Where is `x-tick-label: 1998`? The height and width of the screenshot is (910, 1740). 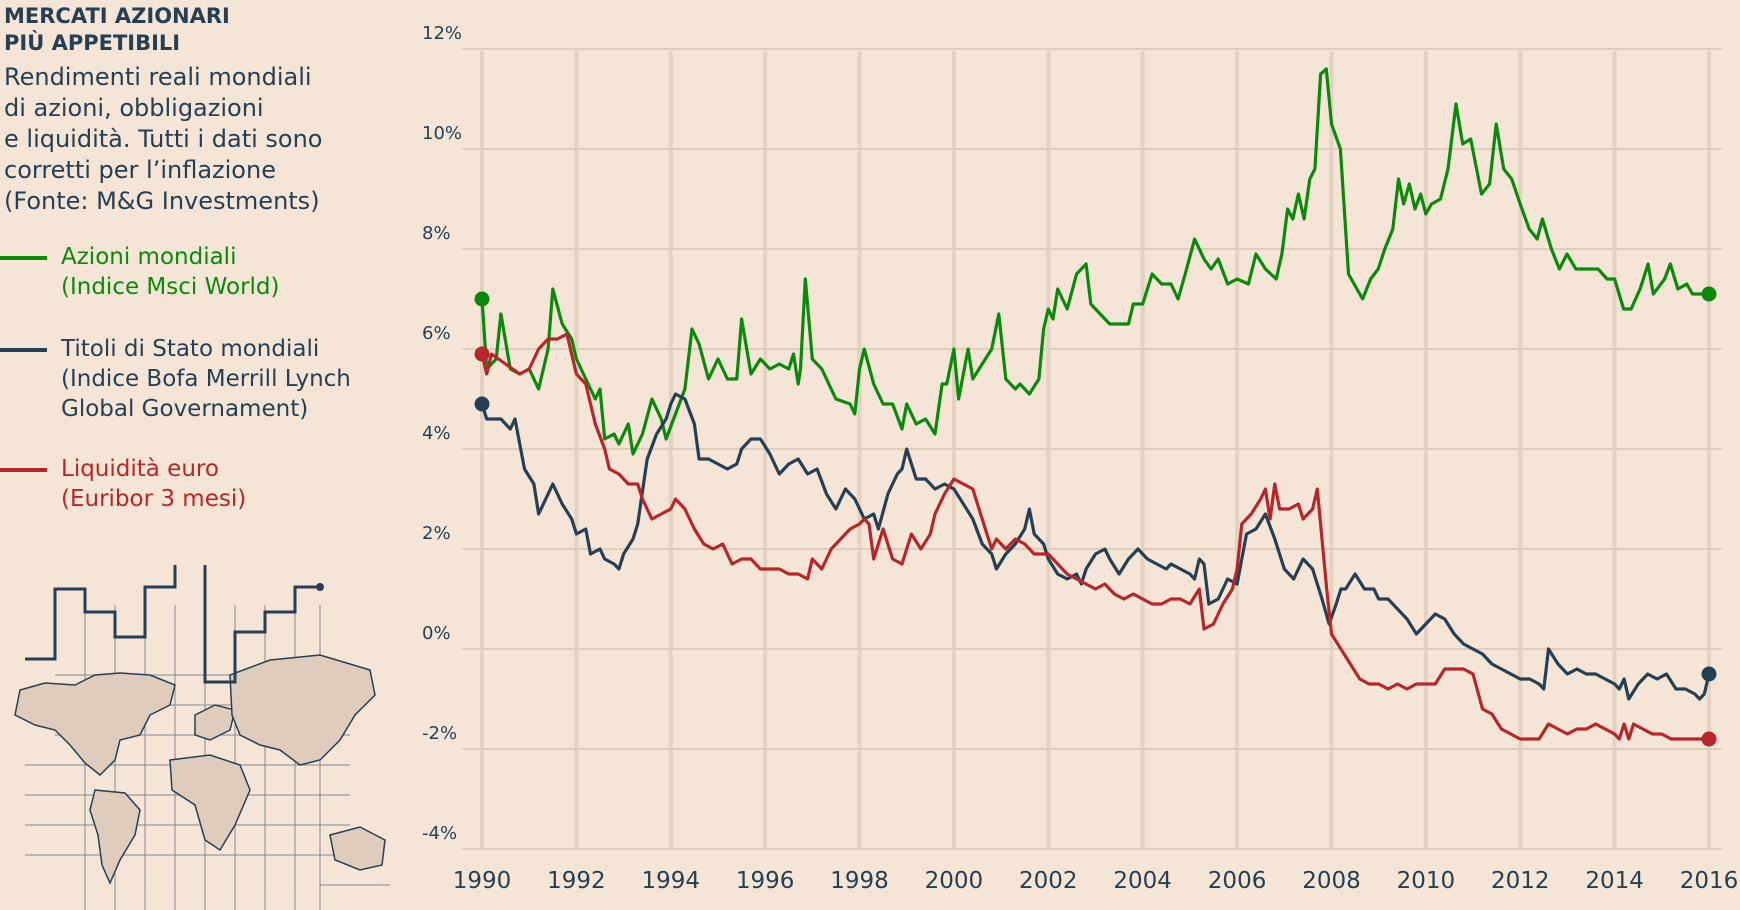 x-tick-label: 1998 is located at coordinates (859, 881).